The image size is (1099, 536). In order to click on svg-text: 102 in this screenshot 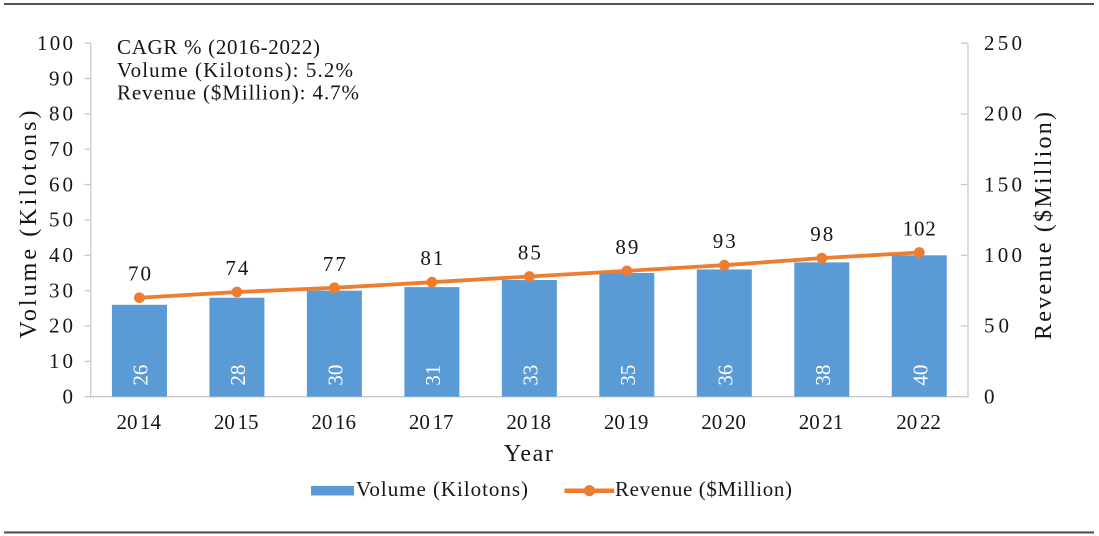, I will do `click(919, 228)`.